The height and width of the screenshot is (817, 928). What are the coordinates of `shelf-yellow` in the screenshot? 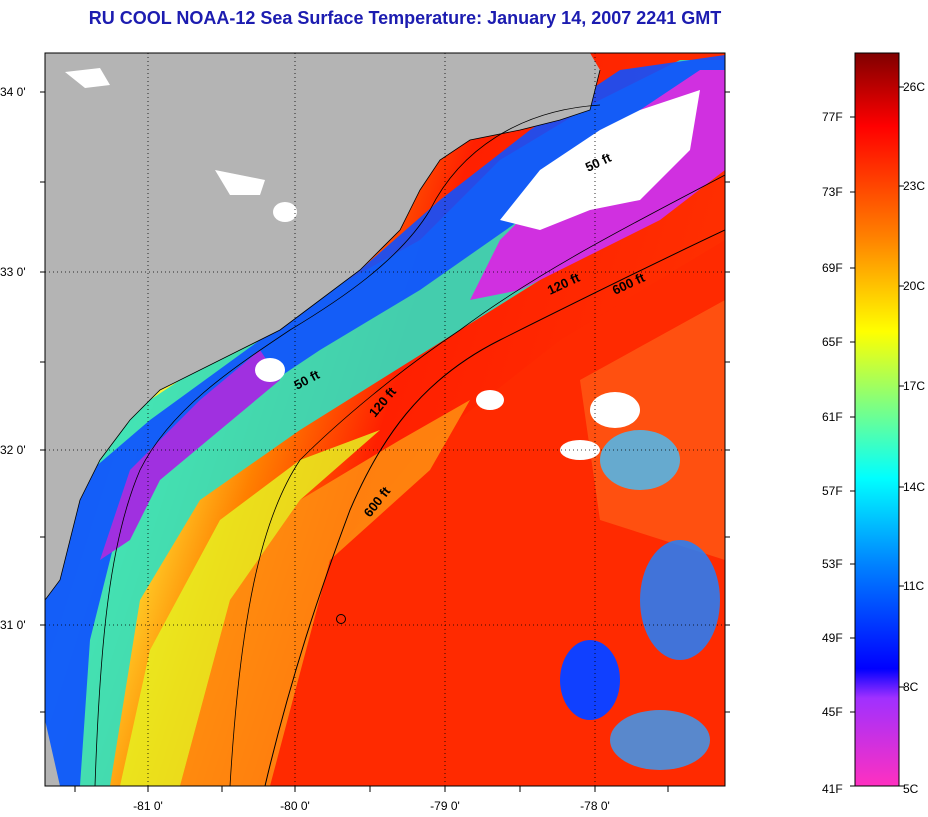 It's located at (250, 608).